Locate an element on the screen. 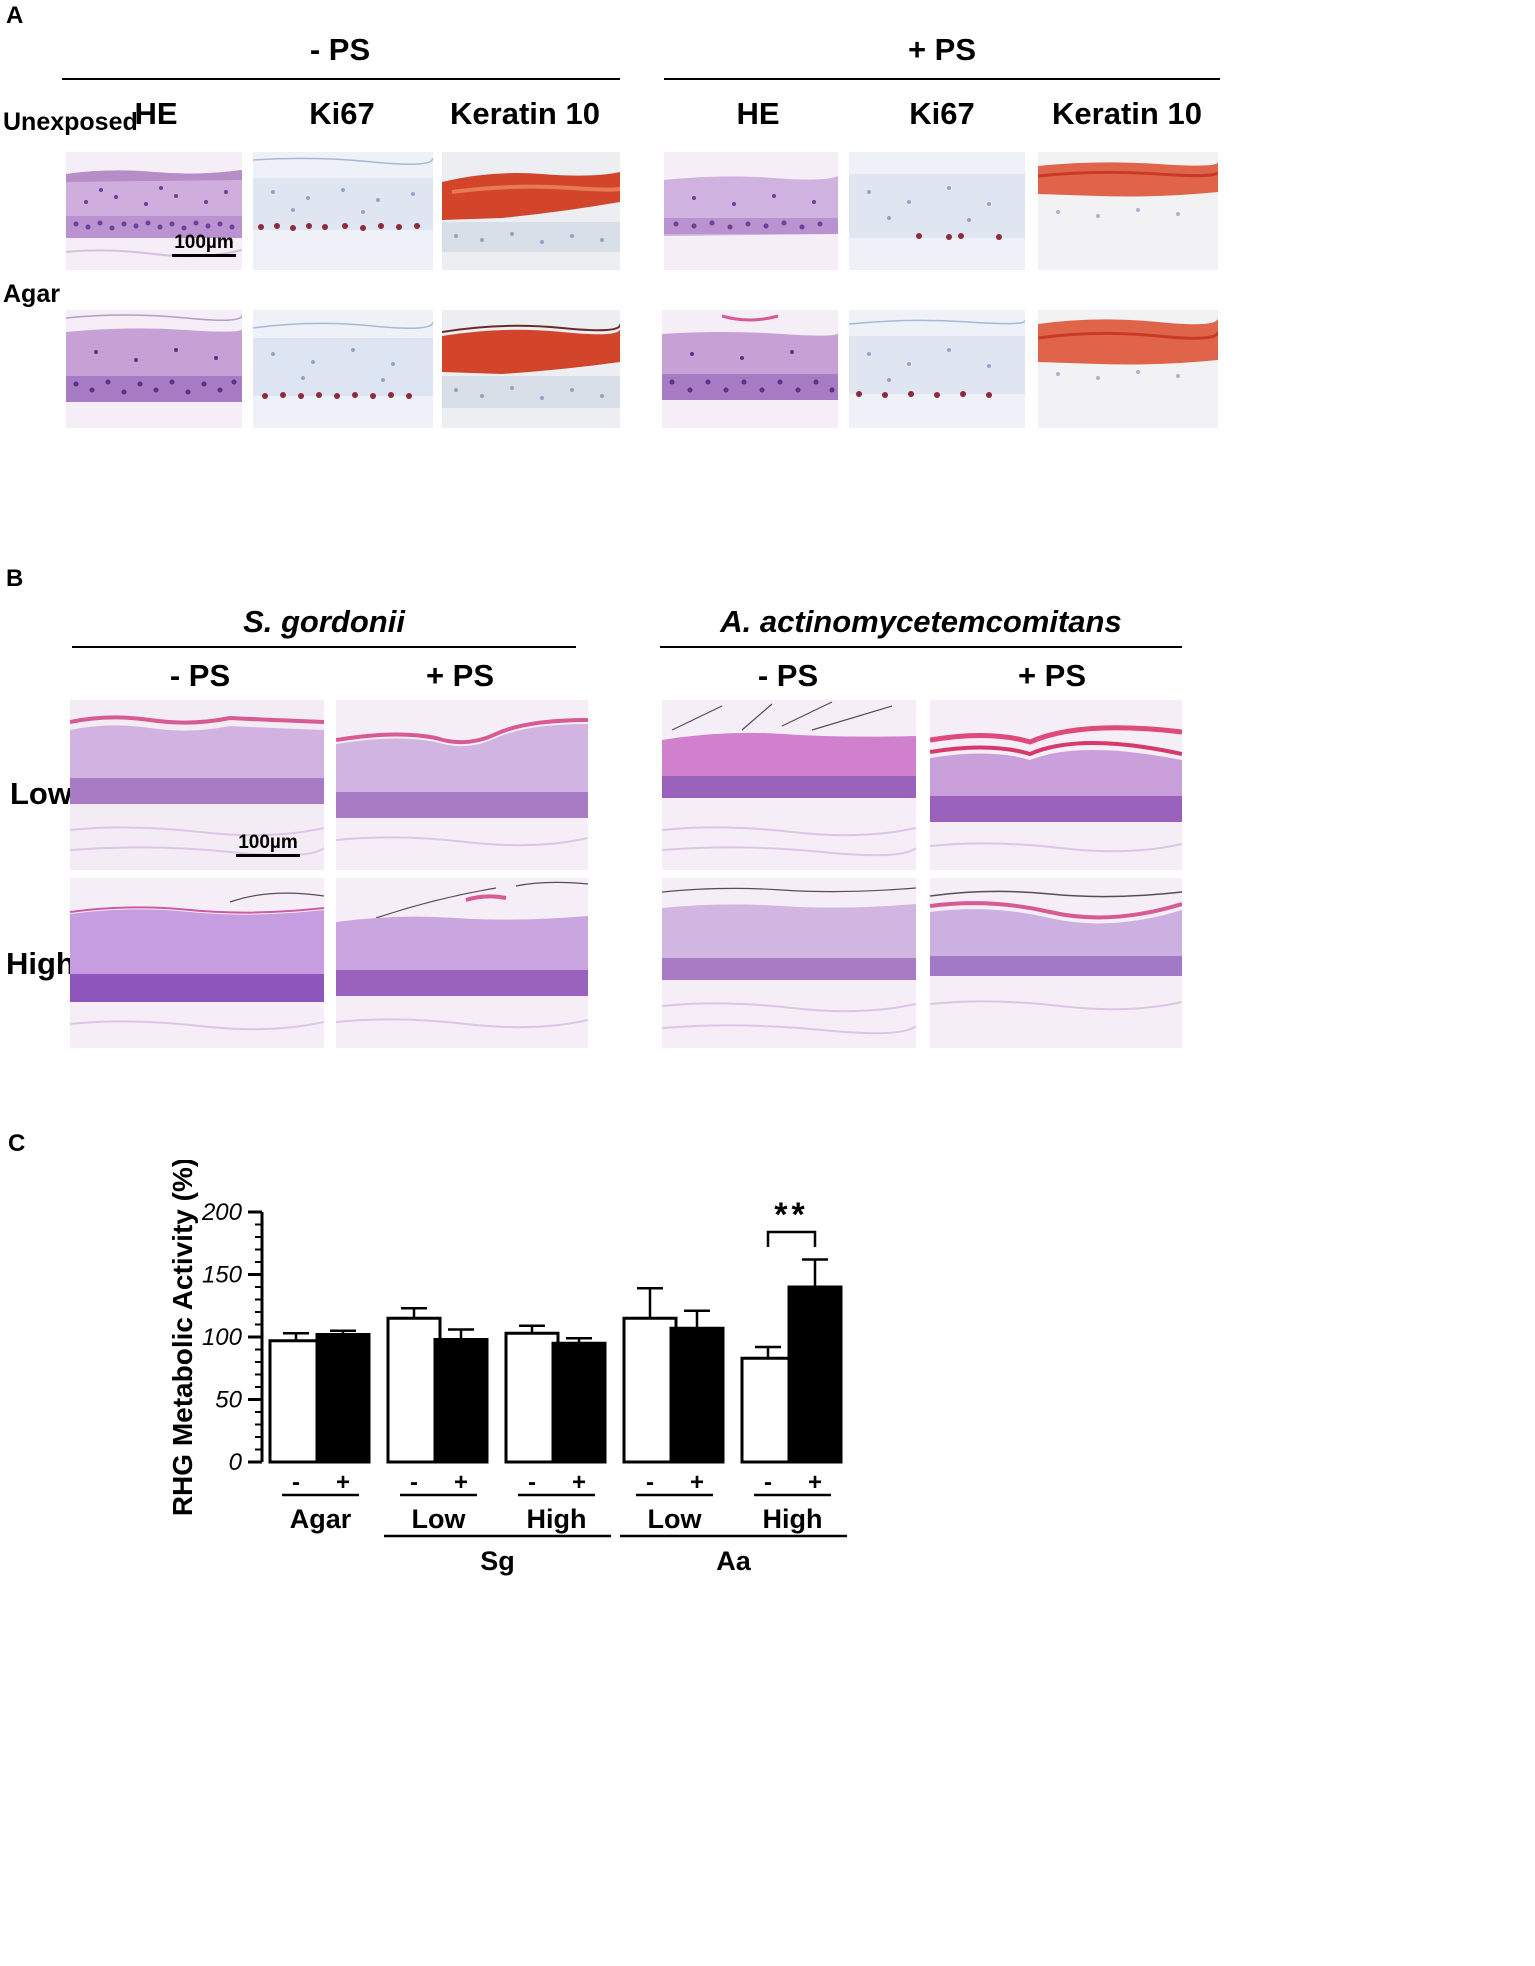  micrograph-keratin10-unexposed-minus-ps is located at coordinates (531, 211).